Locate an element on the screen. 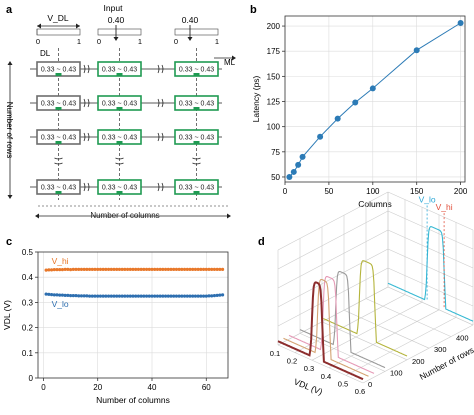 Image resolution: width=474 pixels, height=415 pixels. plot-frame is located at coordinates (133, 315).